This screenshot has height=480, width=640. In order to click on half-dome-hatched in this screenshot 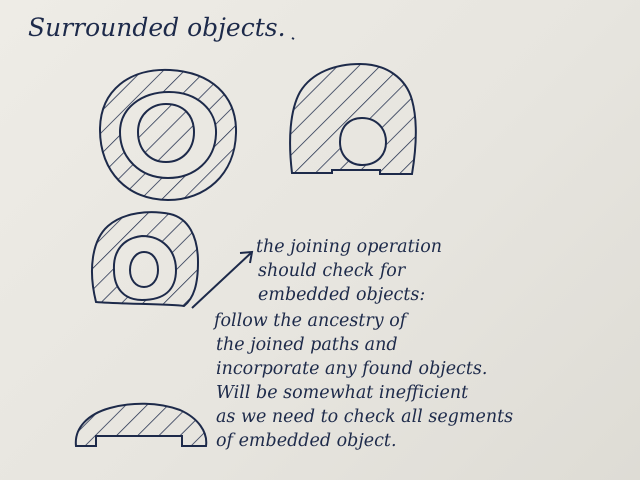, I will do `click(141, 424)`.